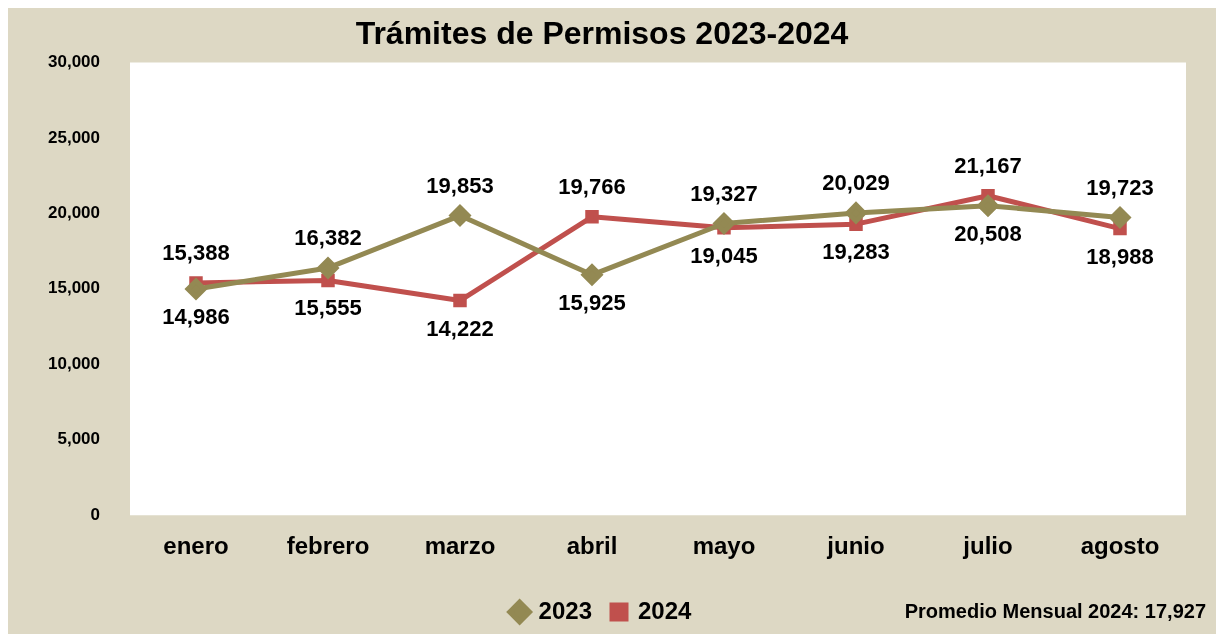 This screenshot has width=1224, height=642. I want to click on data-label: 15,555, so click(328, 308).